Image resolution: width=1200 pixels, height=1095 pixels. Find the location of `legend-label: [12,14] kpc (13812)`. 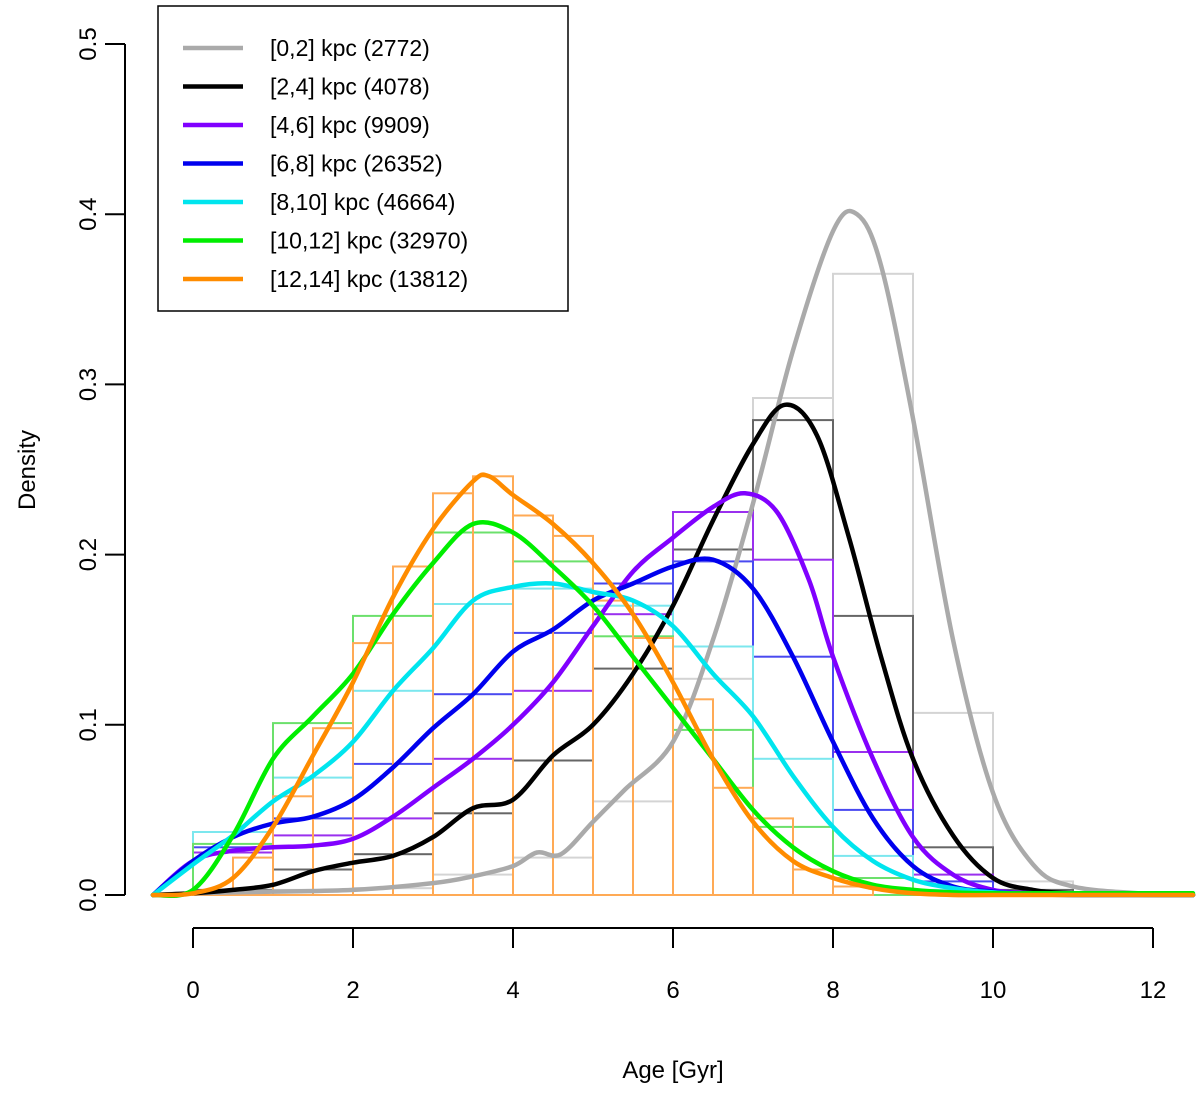

legend-label: [12,14] kpc (13812) is located at coordinates (369, 279).